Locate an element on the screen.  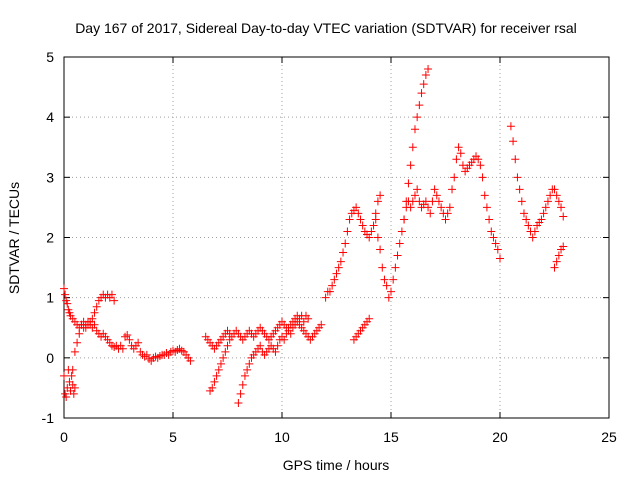
x-tick-label: 15 is located at coordinates (391, 437).